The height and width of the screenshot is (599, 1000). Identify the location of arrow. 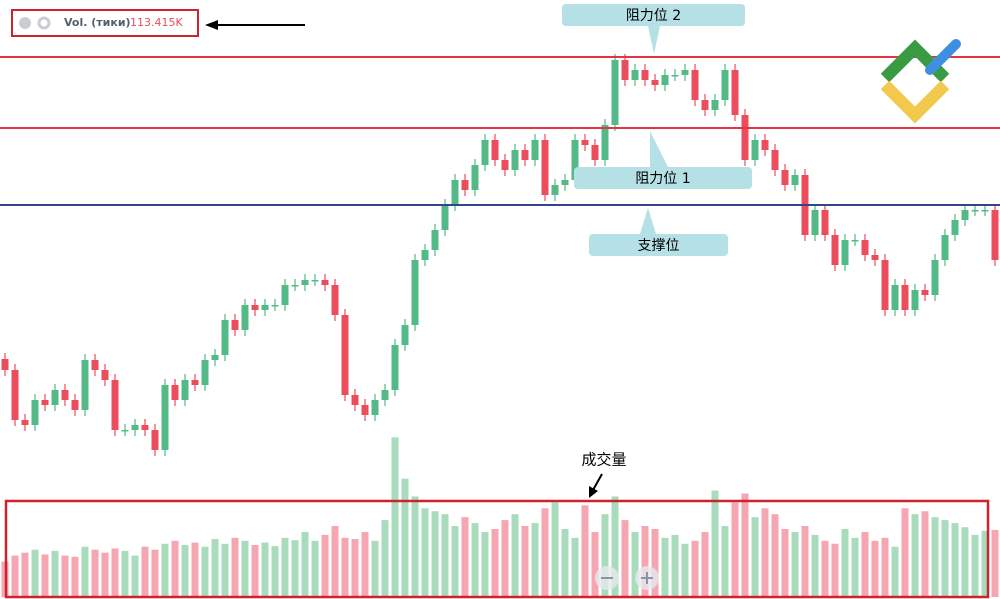
(597, 482).